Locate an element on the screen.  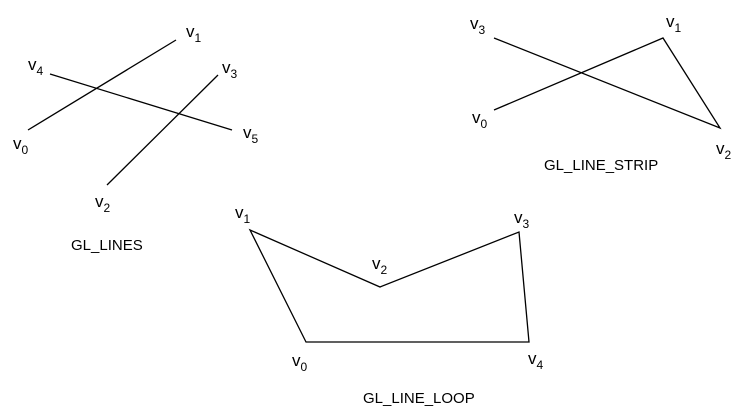
panel-title: GL_LINE_LOOP is located at coordinates (419, 398).